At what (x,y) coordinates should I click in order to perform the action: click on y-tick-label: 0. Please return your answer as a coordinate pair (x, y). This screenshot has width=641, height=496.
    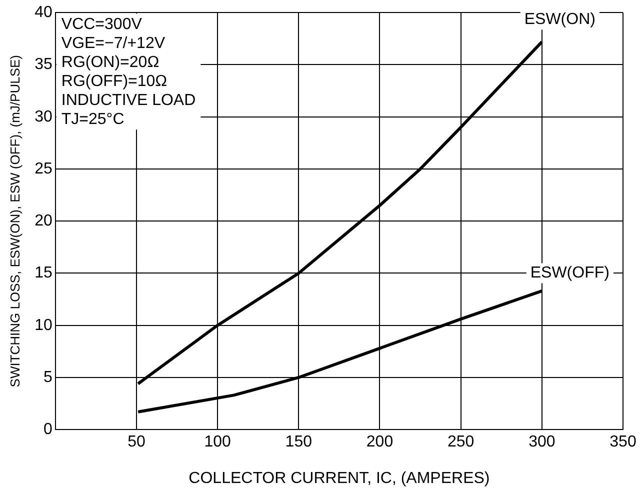
    Looking at the image, I should click on (47, 429).